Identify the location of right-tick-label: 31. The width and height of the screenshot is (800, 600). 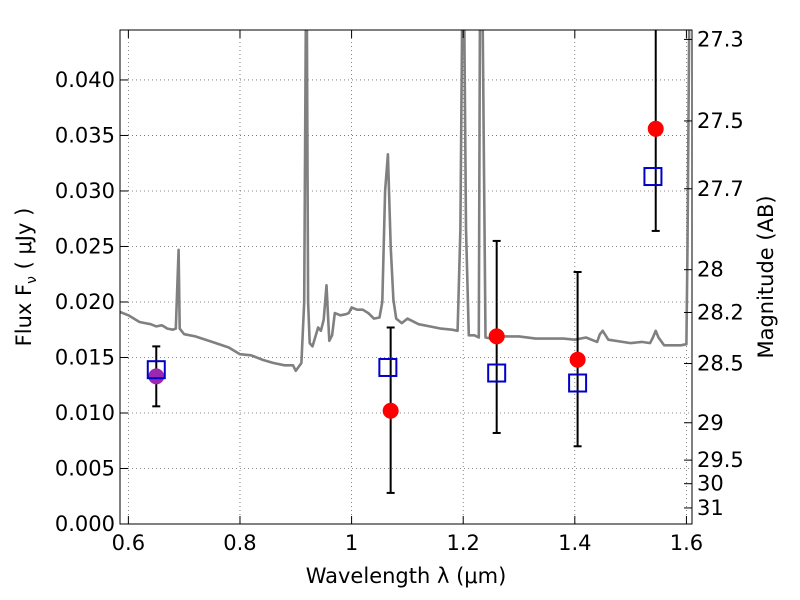
(710, 508).